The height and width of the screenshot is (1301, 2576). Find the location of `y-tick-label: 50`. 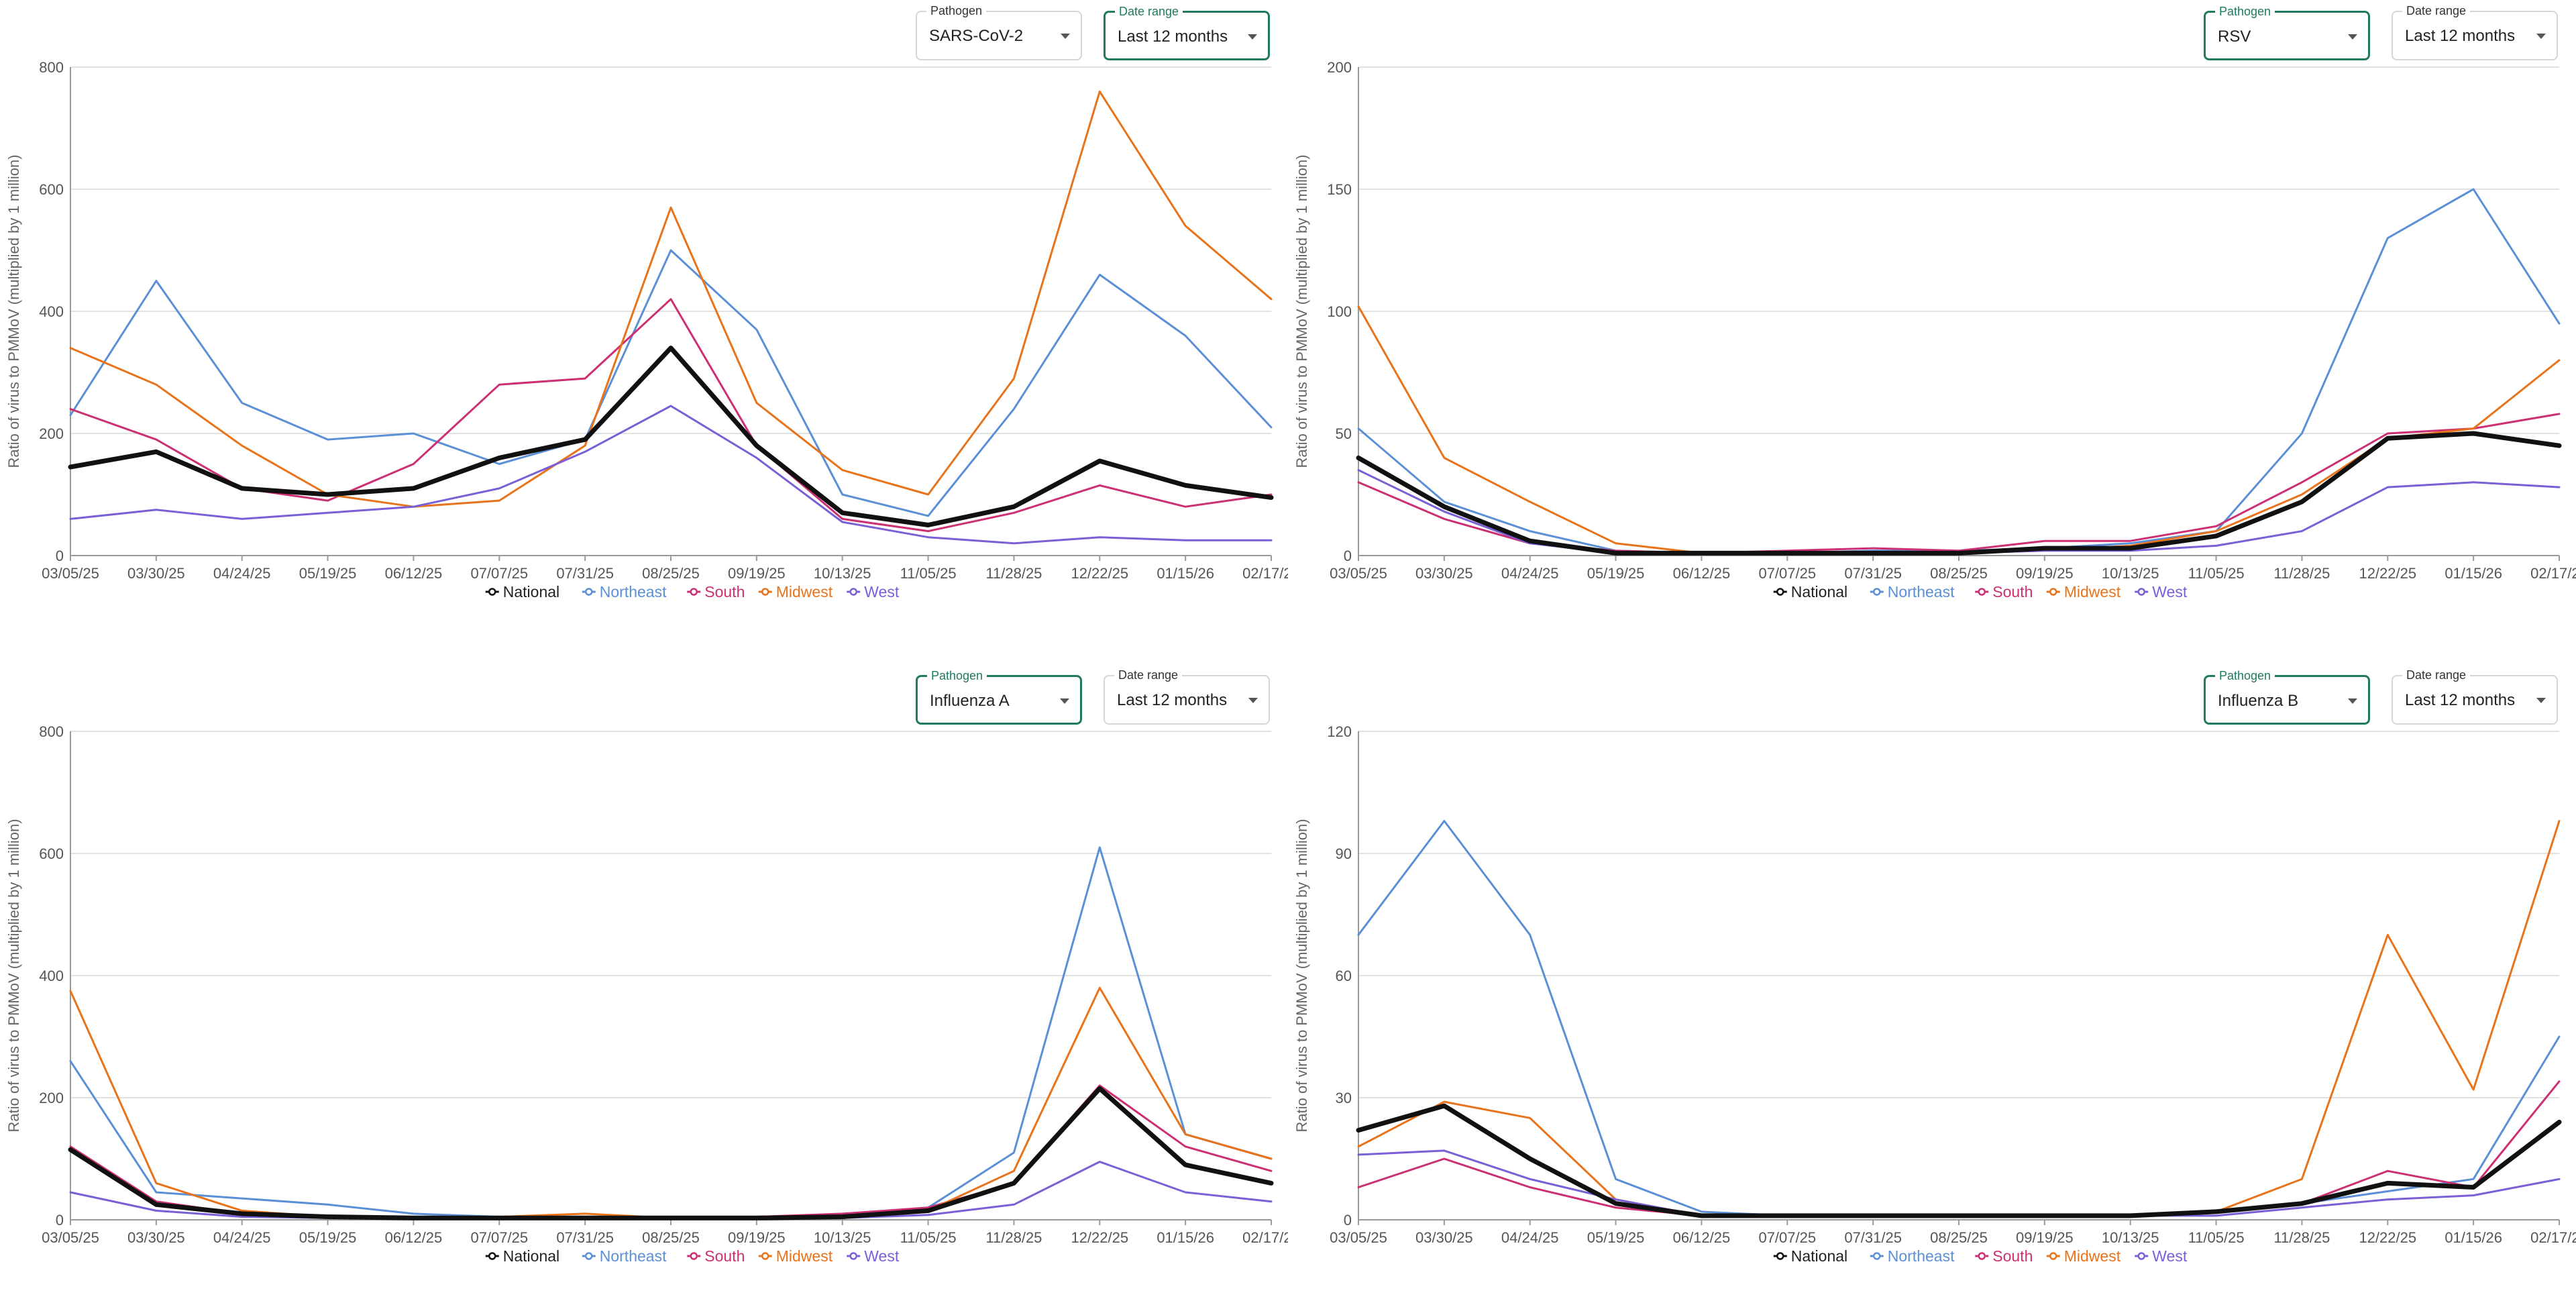

y-tick-label: 50 is located at coordinates (1344, 433).